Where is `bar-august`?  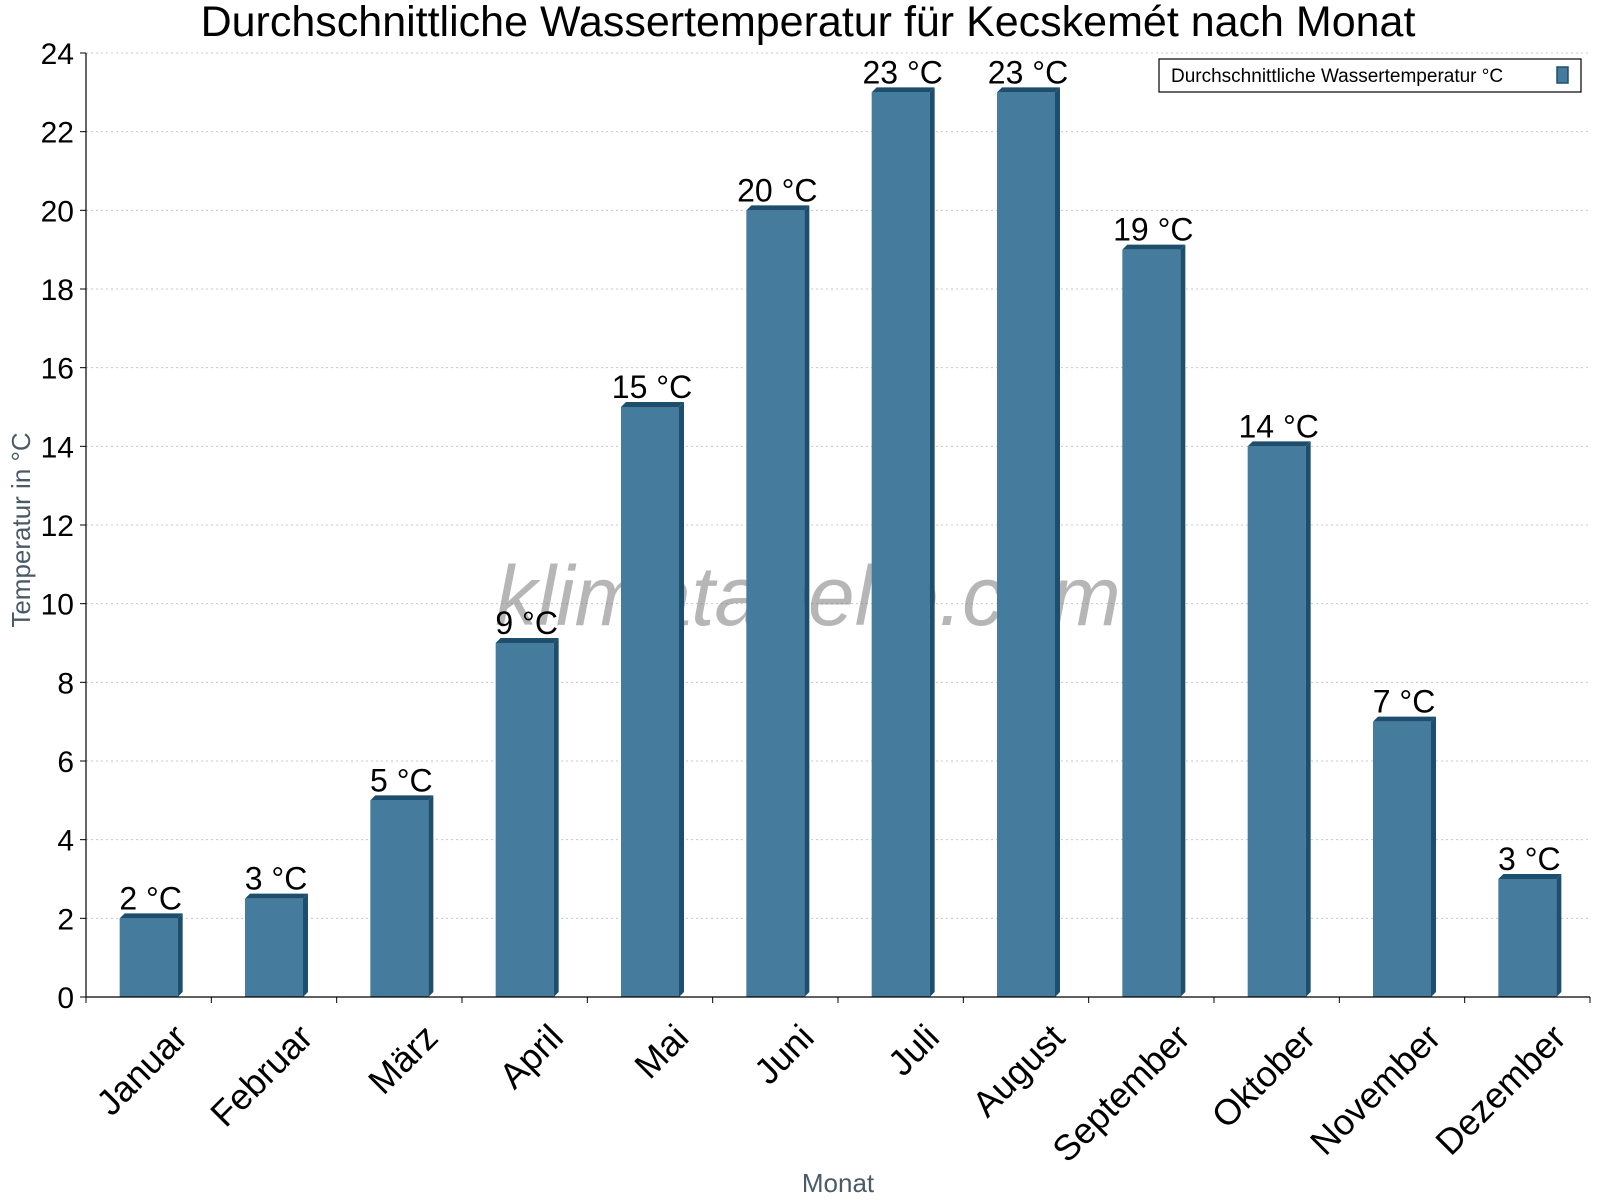 bar-august is located at coordinates (1028, 542).